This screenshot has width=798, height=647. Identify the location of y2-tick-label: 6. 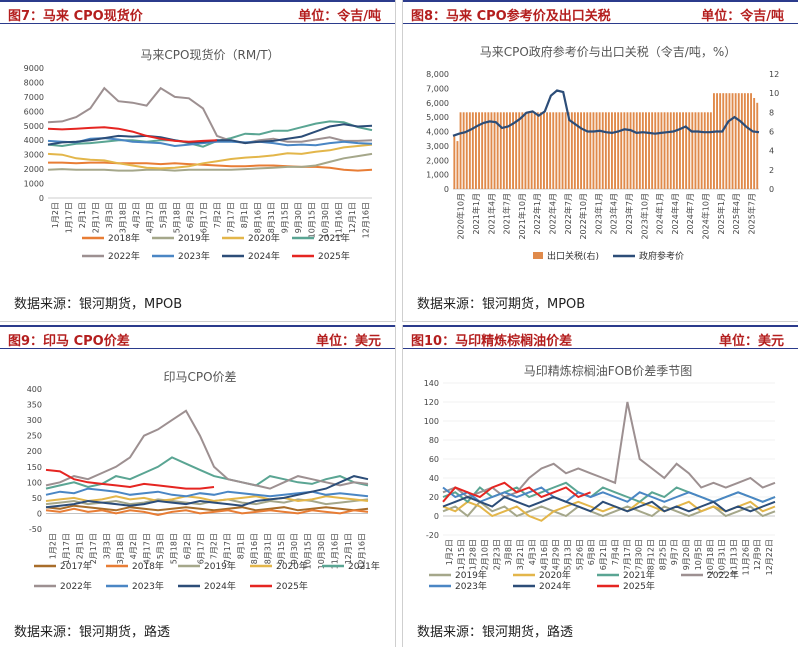
(771, 132).